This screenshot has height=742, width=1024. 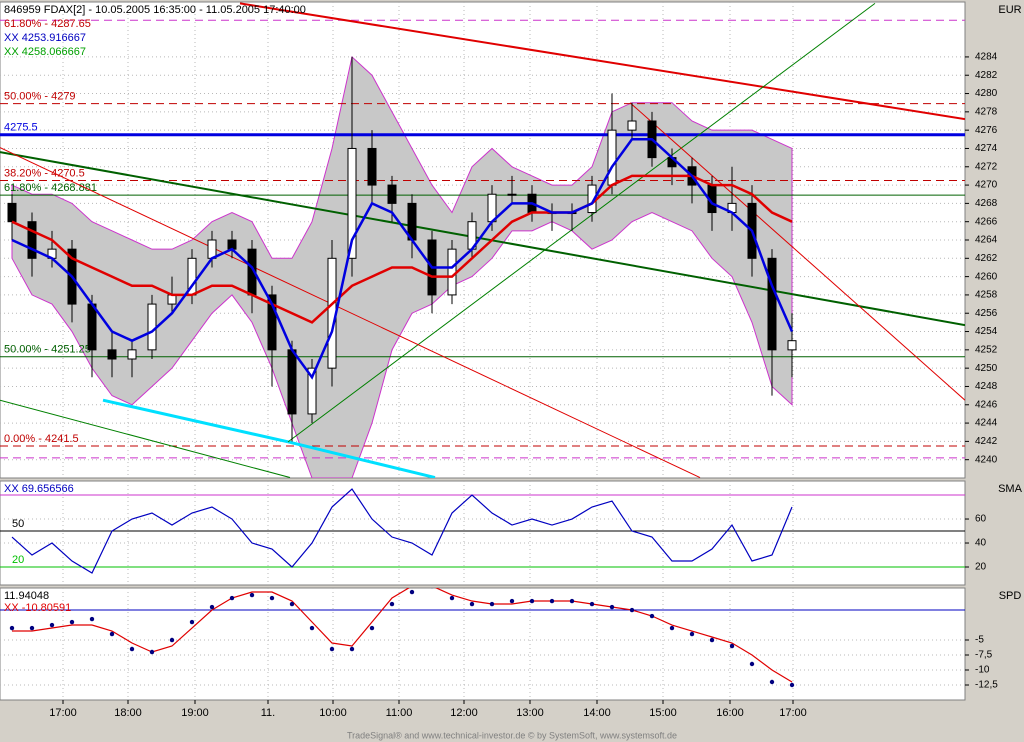 I want to click on y-tick-label: 4276, so click(x=986, y=130).